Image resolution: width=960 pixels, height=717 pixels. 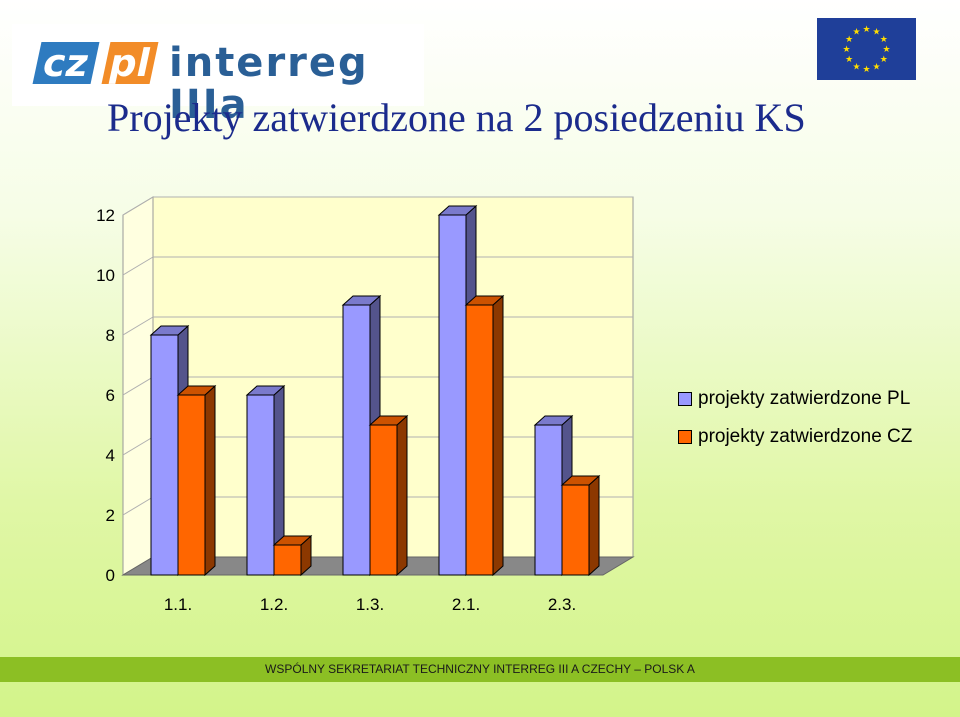 What do you see at coordinates (805, 436) in the screenshot?
I see `legend-label-cz: projekty zatwierdzone CZ` at bounding box center [805, 436].